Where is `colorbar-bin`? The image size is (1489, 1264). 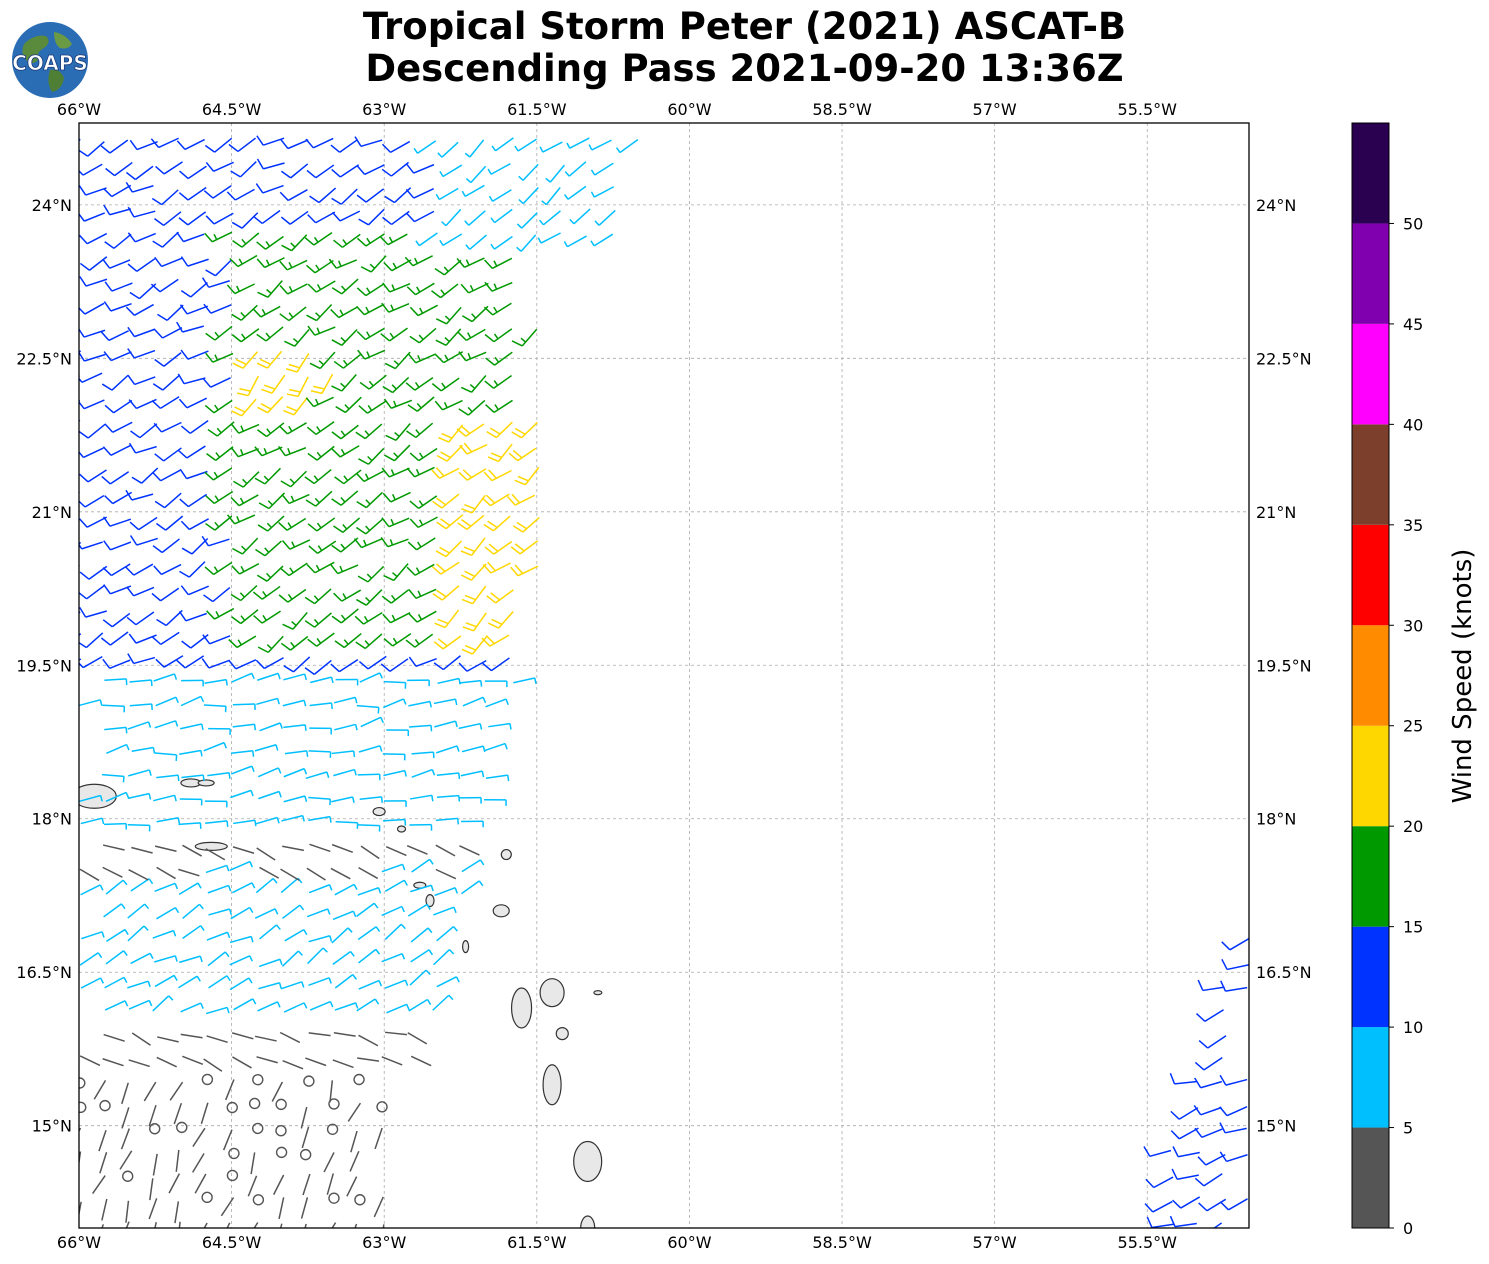 colorbar-bin is located at coordinates (1370, 977).